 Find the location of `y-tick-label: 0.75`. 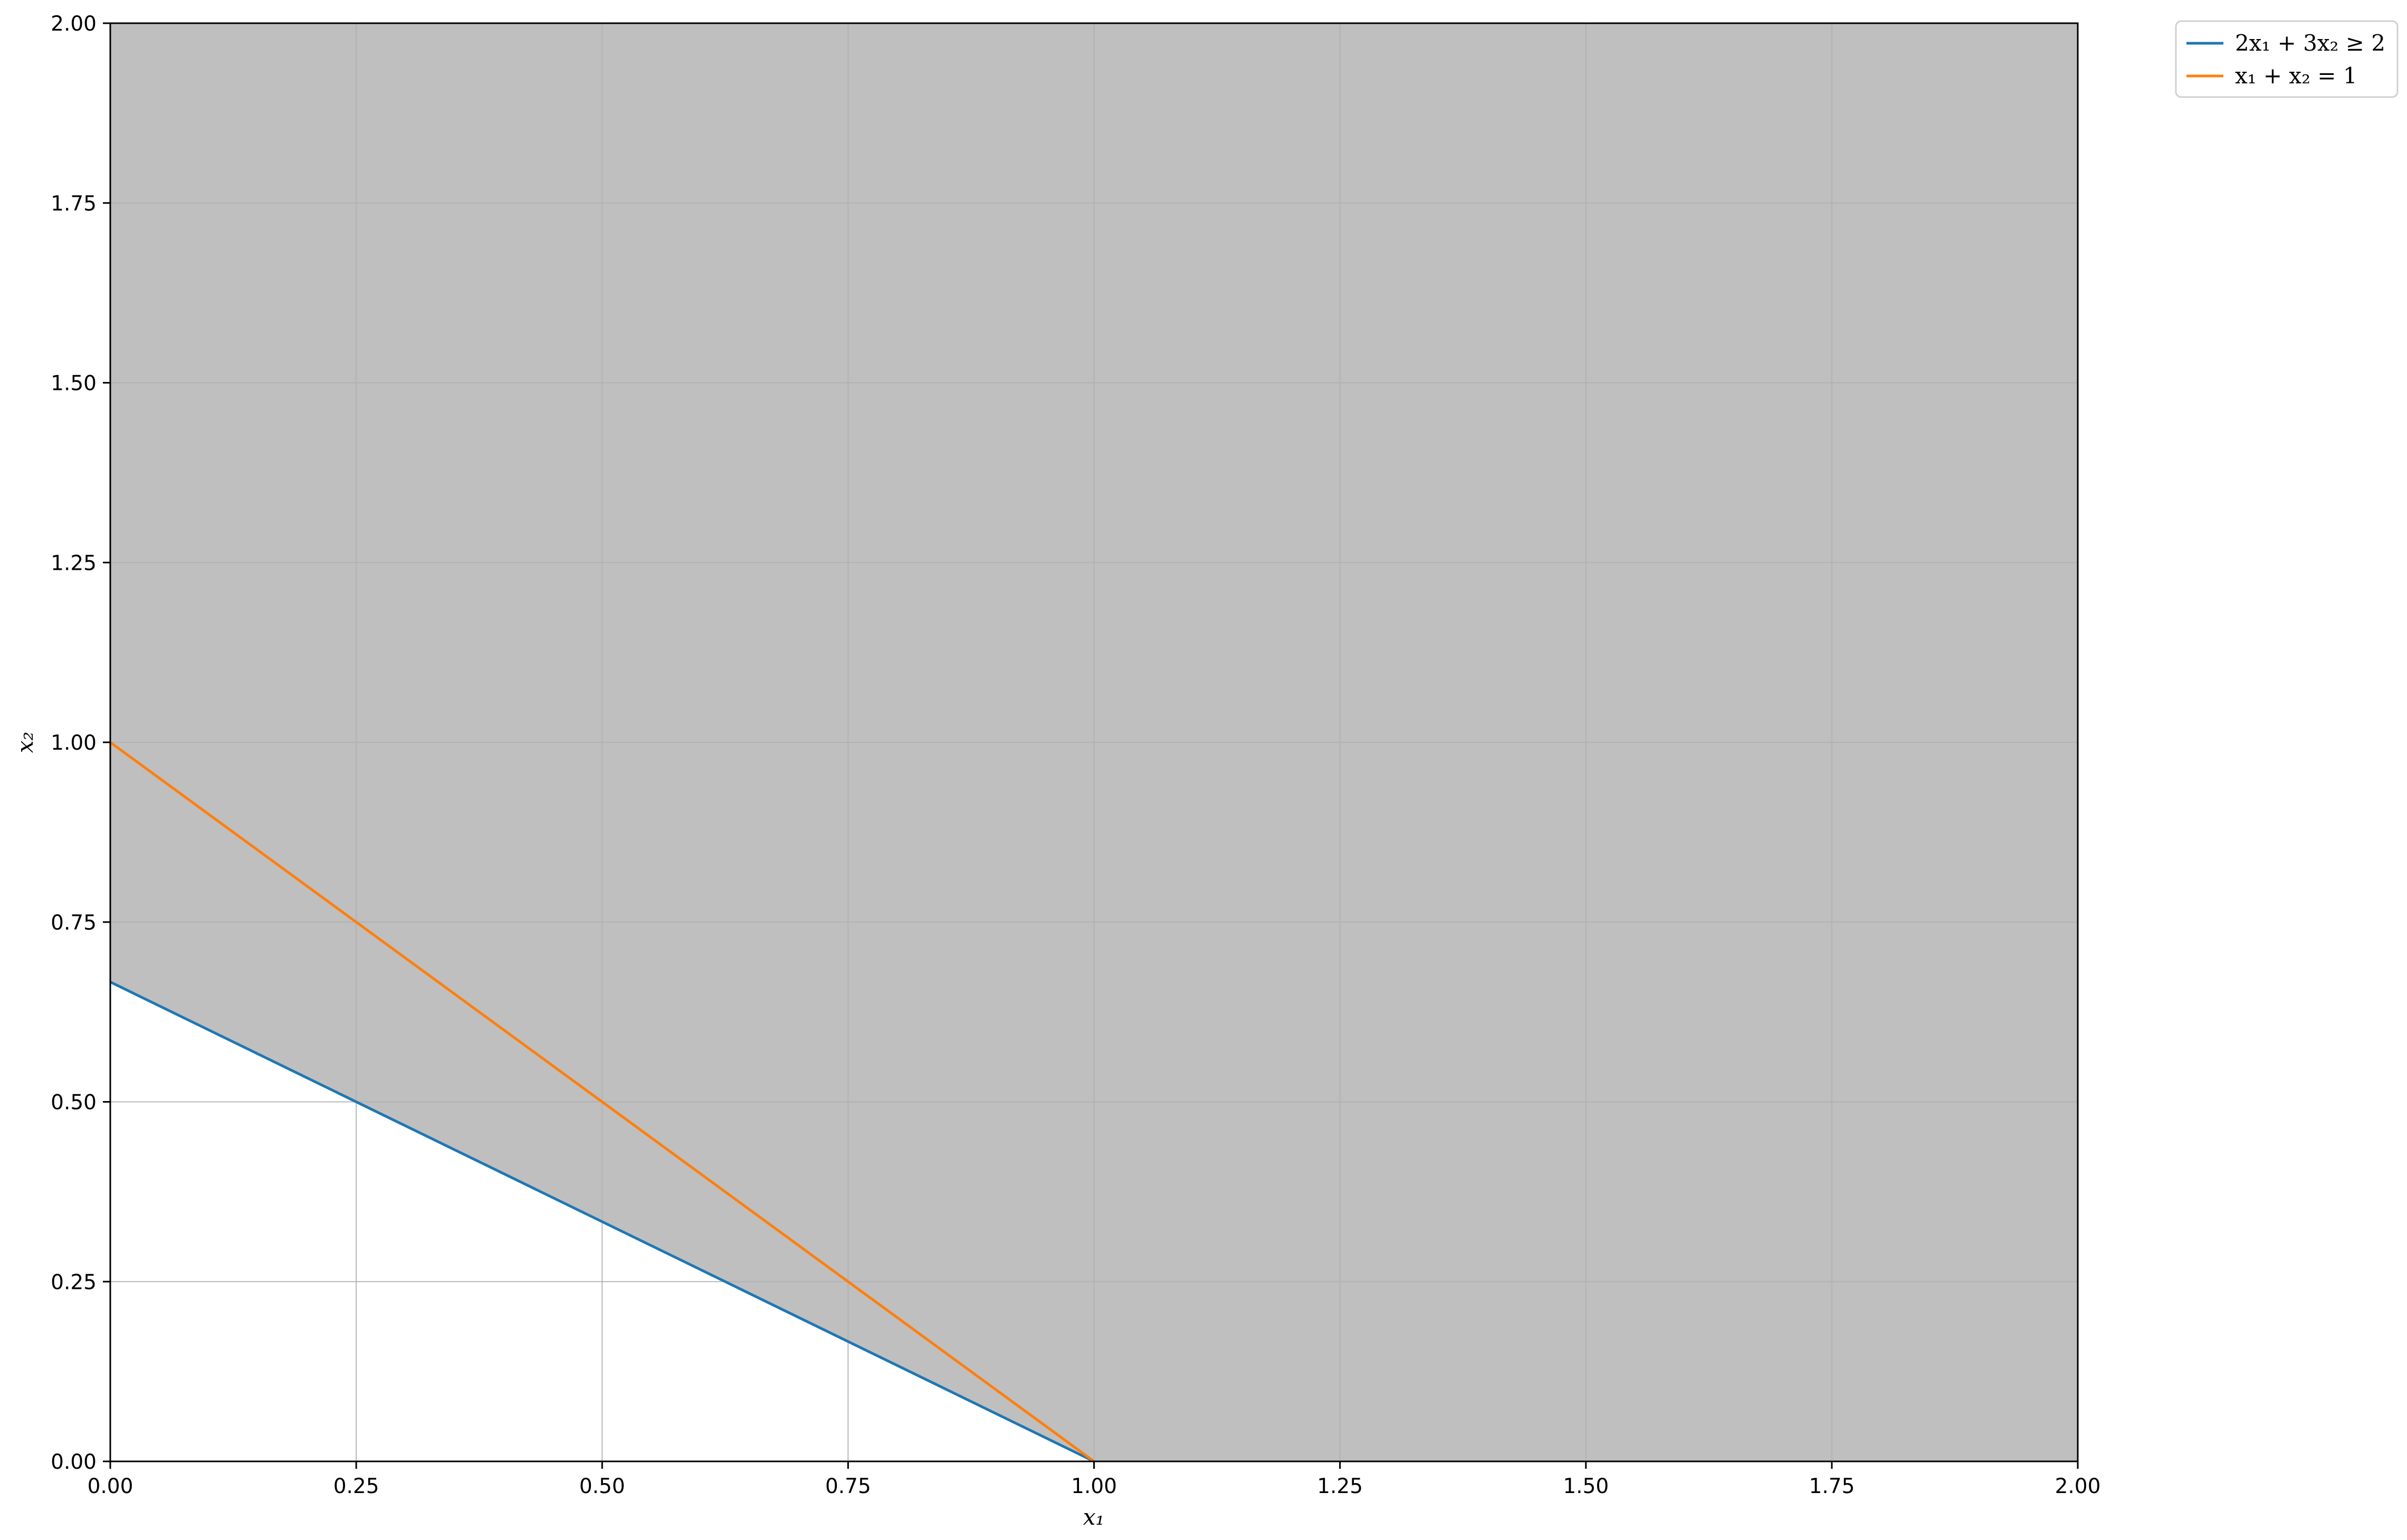

y-tick-label: 0.75 is located at coordinates (74, 923).